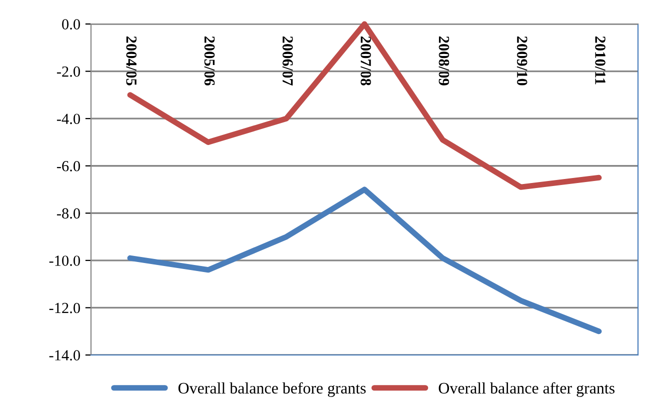 The width and height of the screenshot is (663, 418). I want to click on x-tick-label: 2004/05, so click(131, 61).